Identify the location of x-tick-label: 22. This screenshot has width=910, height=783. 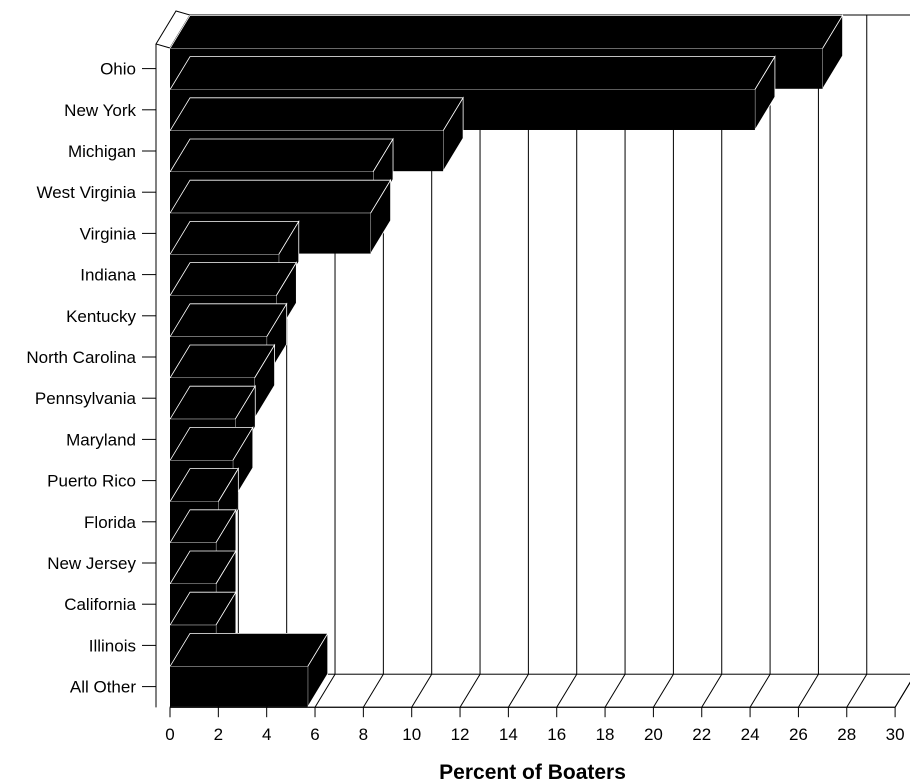
(701, 734).